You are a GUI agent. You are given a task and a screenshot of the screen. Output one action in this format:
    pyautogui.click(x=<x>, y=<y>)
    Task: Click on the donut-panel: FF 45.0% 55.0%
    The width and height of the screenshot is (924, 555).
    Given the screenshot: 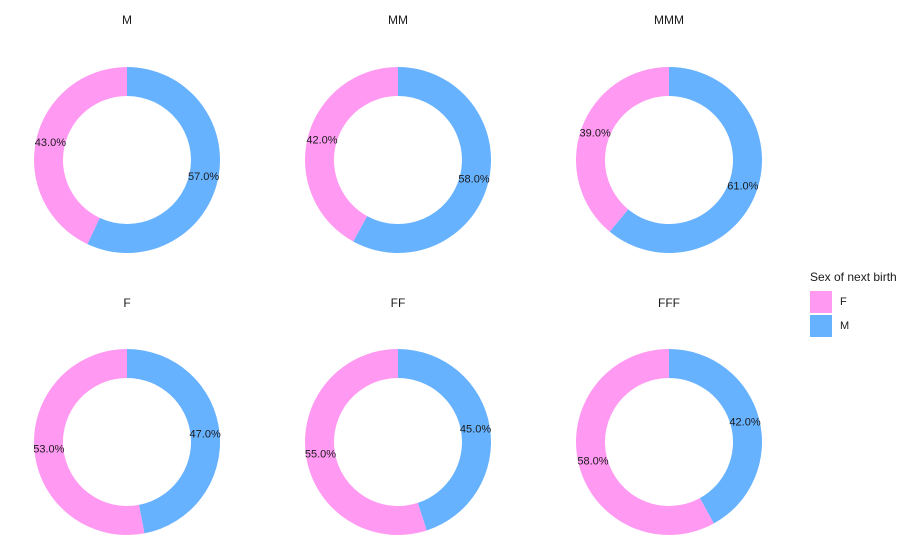 What is the action you would take?
    pyautogui.click(x=398, y=415)
    